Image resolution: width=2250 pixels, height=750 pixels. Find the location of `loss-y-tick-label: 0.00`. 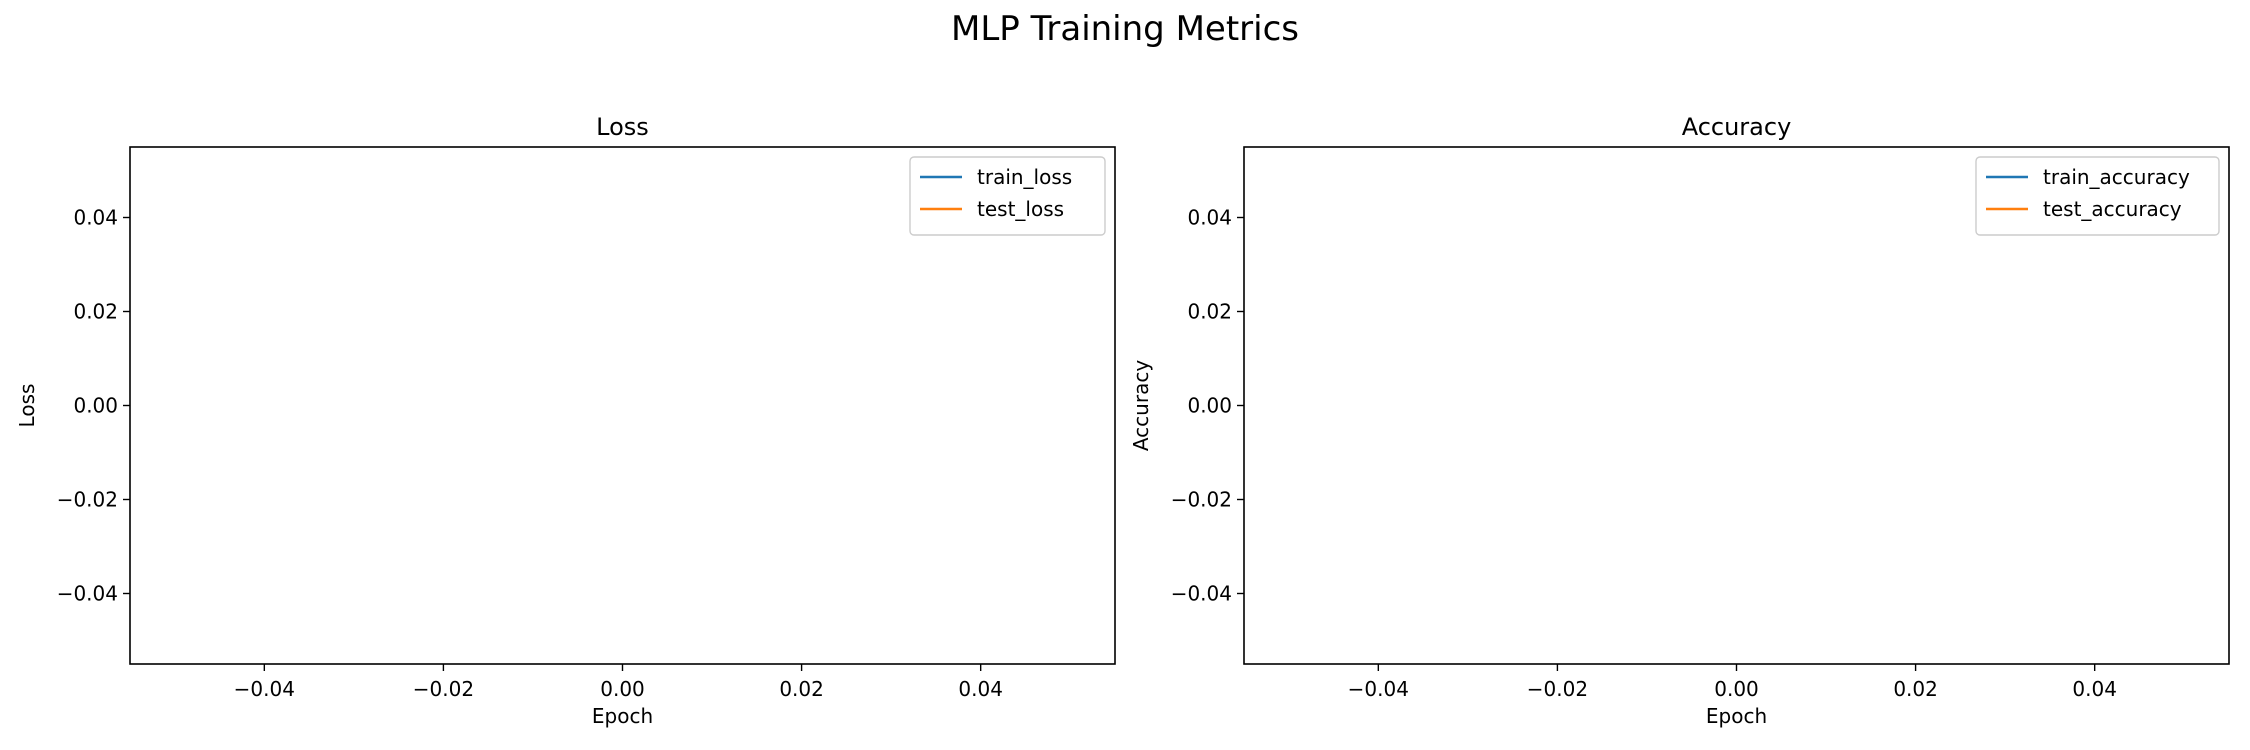

loss-y-tick-label: 0.00 is located at coordinates (95, 406).